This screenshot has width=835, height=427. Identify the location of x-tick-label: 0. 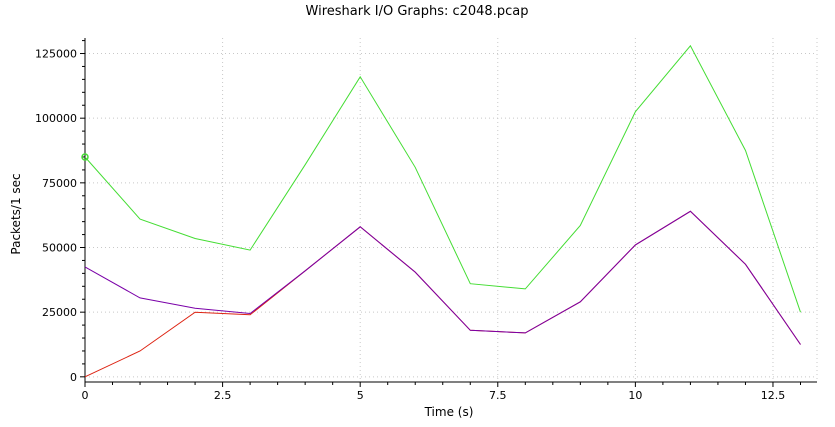
(85, 395).